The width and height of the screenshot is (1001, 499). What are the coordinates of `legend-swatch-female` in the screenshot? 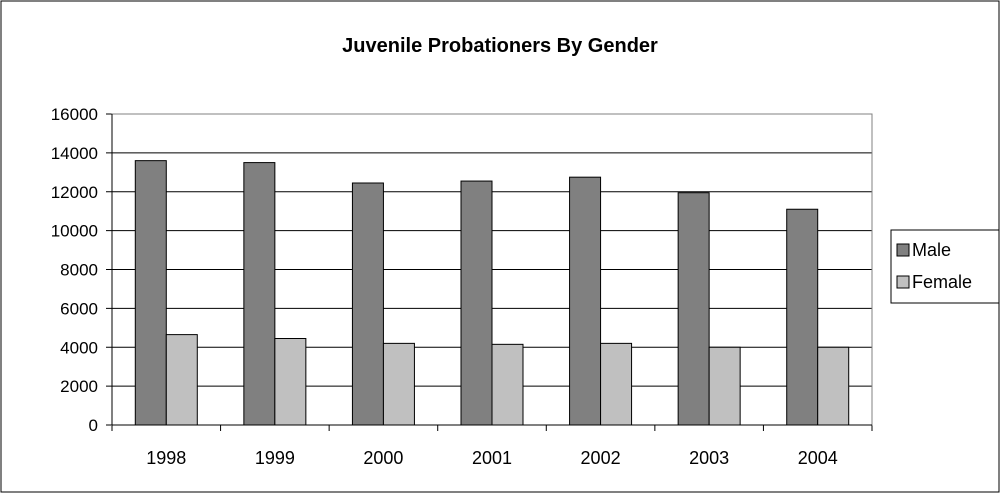 It's located at (903, 282).